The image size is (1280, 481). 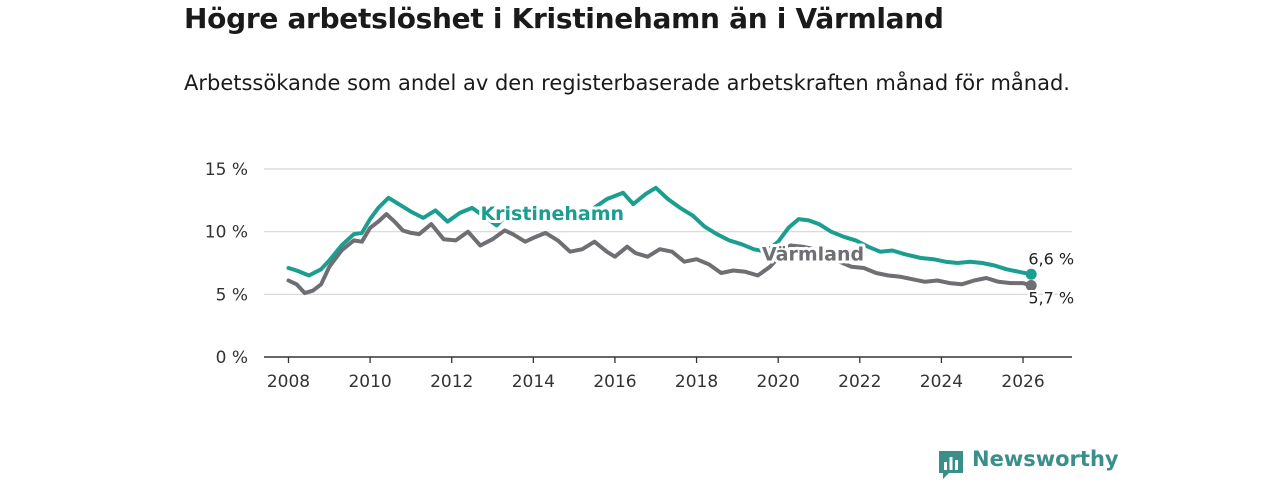 I want to click on x-tick-label: 2022, so click(x=859, y=382).